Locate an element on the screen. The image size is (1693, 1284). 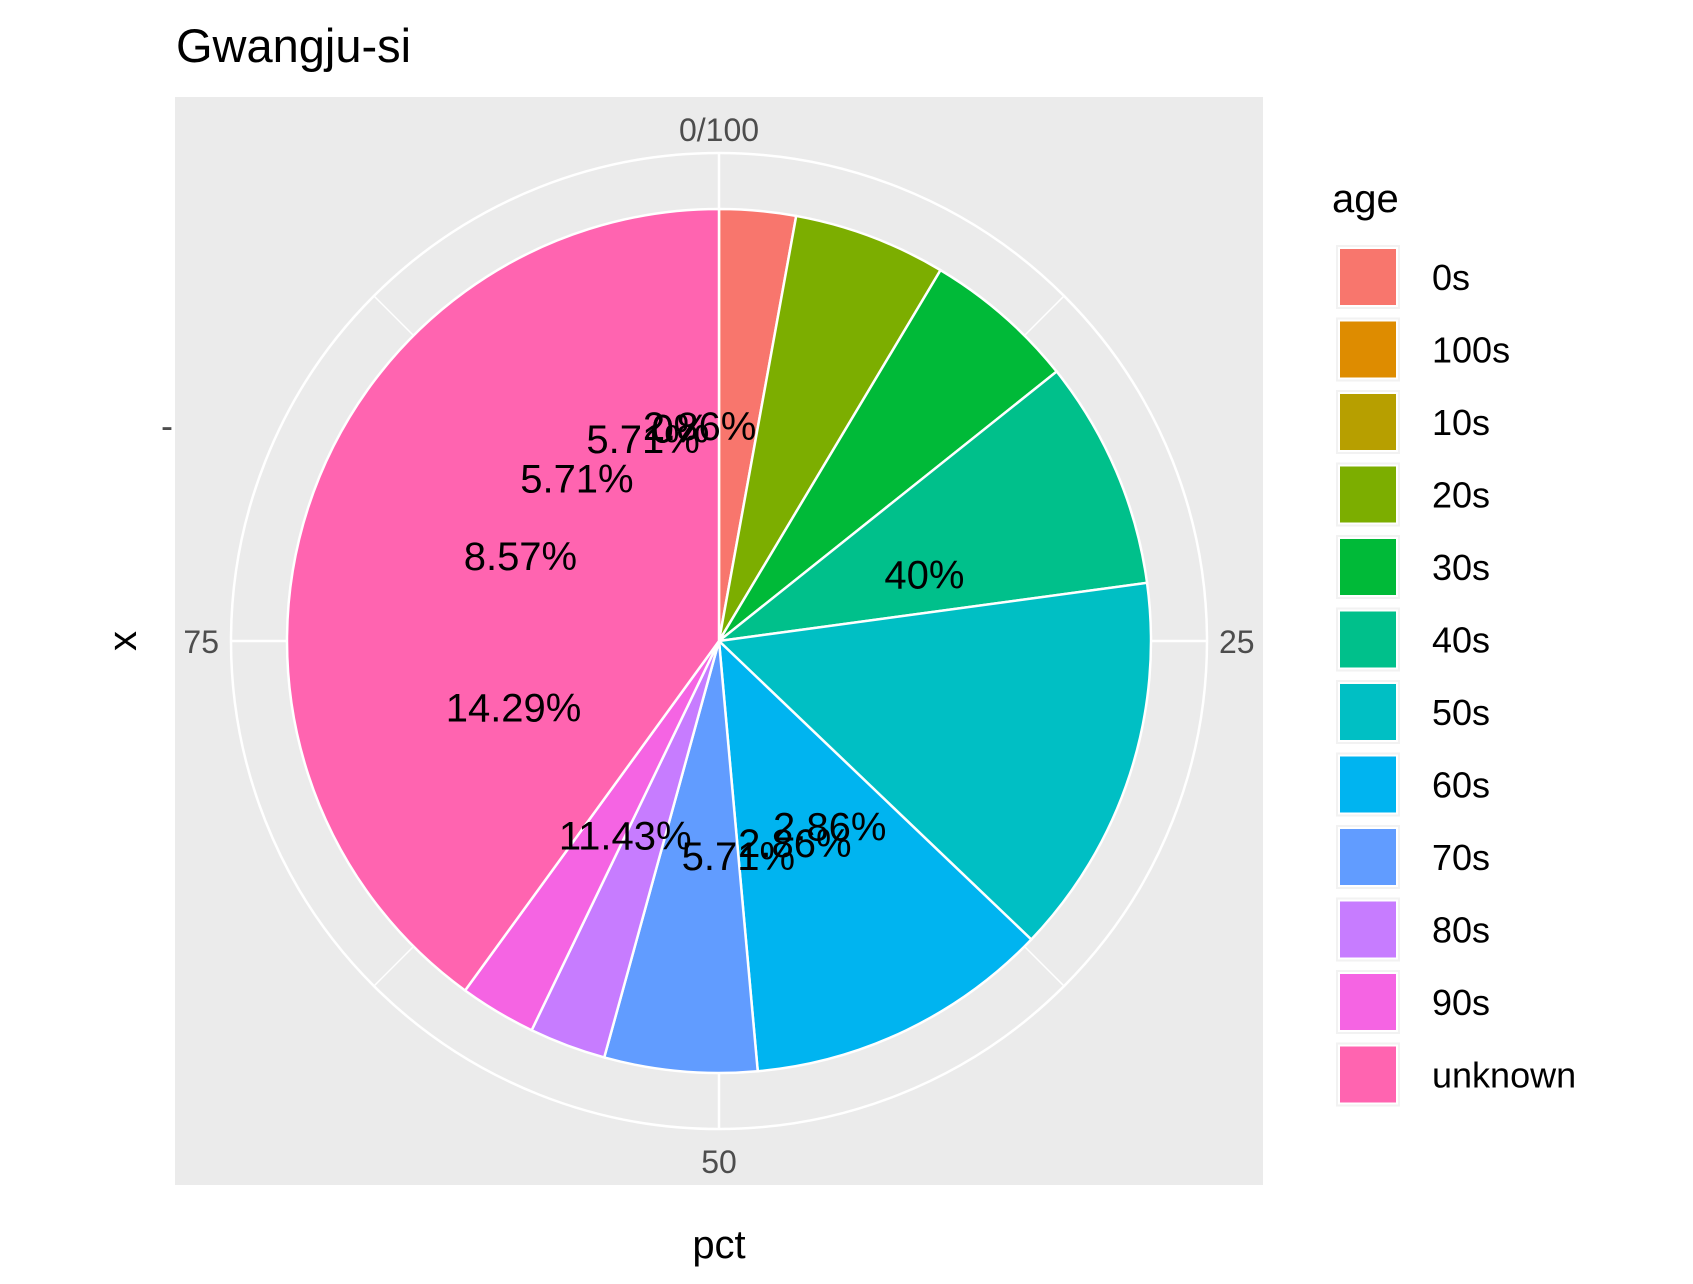
legend-title: age is located at coordinates (1365, 199).